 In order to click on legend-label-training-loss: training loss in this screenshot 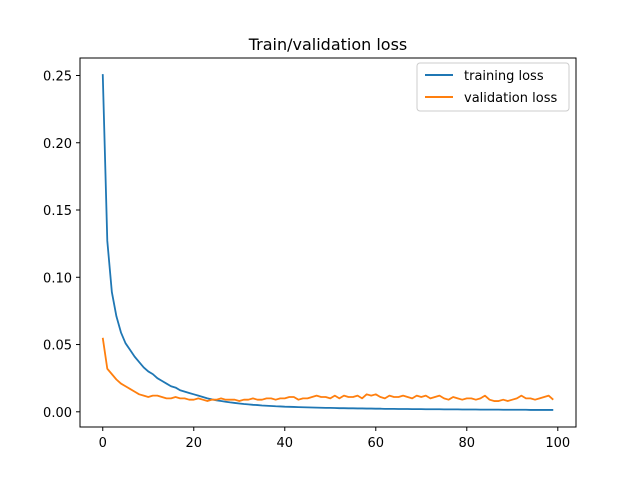, I will do `click(504, 76)`.